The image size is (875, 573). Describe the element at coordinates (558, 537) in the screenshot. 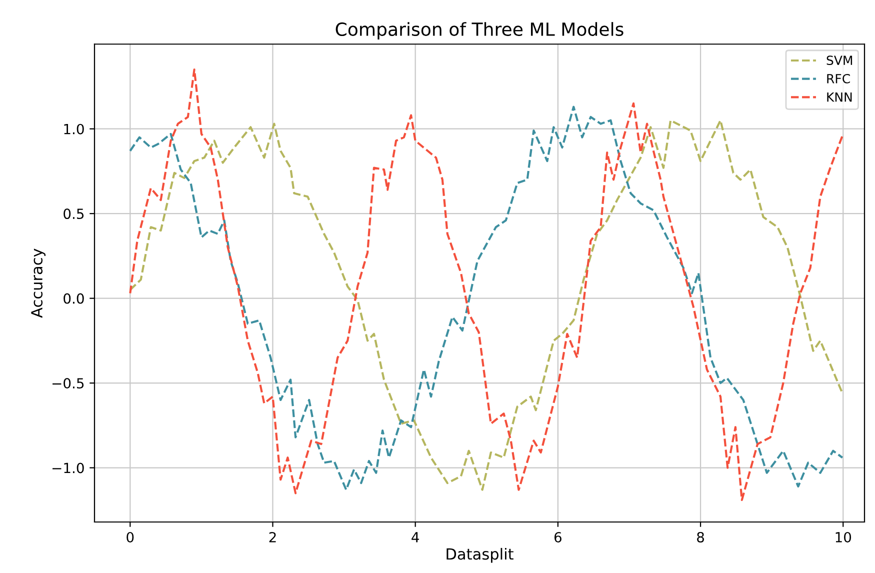

I see `x-tick-label: 6` at that location.